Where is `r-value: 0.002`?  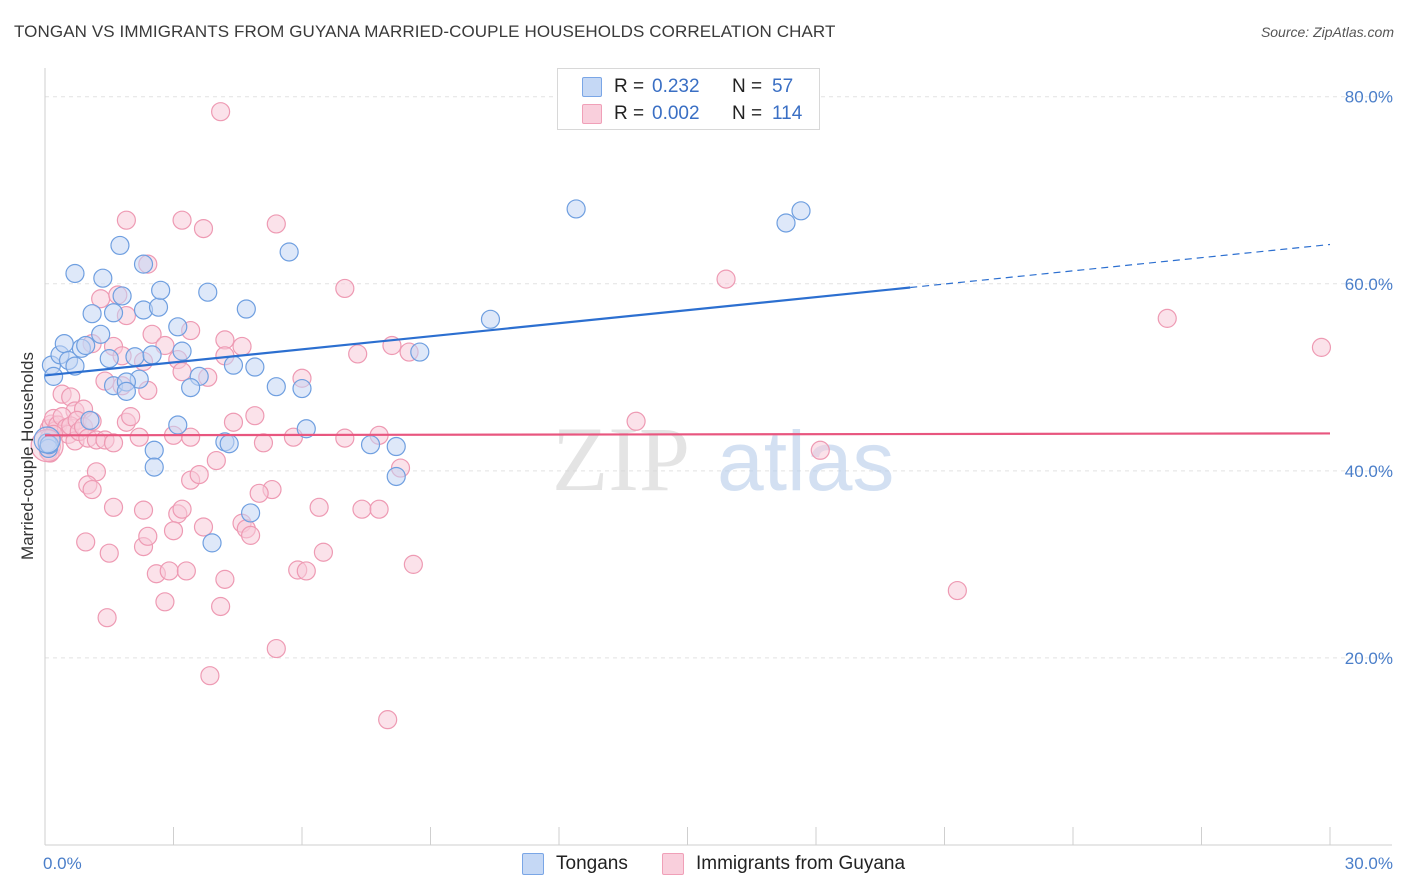 r-value: 0.002 is located at coordinates (676, 113).